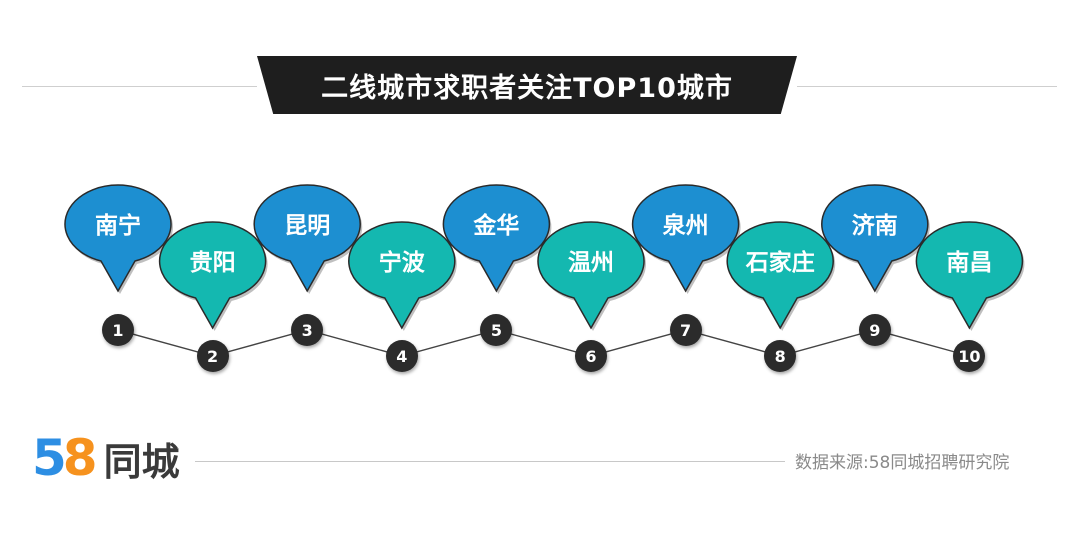  I want to click on footer-rule, so click(490, 461).